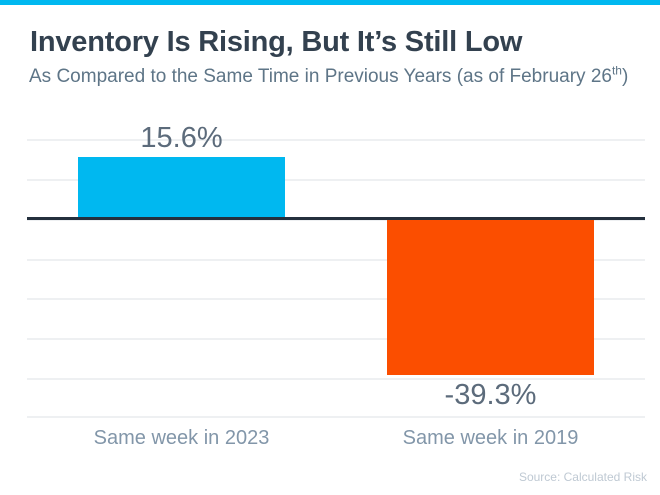  Describe the element at coordinates (582, 477) in the screenshot. I see `source-credit: Source: Calculated Risk` at that location.